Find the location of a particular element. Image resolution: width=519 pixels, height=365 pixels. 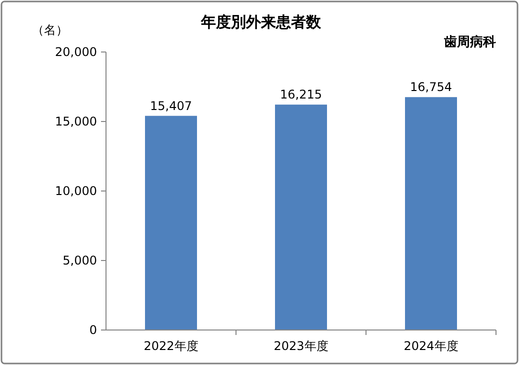

y-tick-label: 10,000 is located at coordinates (76, 191).